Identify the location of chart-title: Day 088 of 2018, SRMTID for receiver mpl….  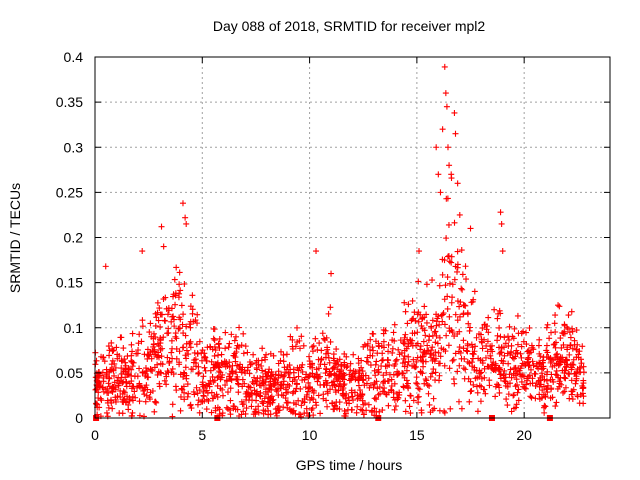
(349, 26).